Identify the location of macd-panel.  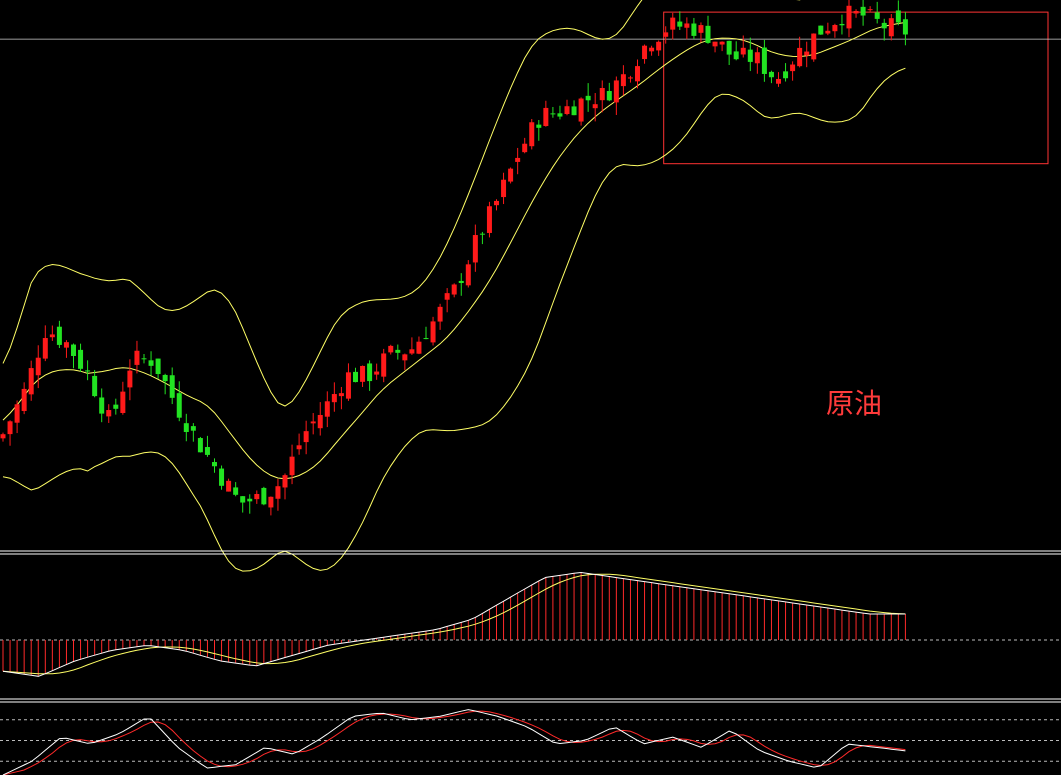
(530, 624).